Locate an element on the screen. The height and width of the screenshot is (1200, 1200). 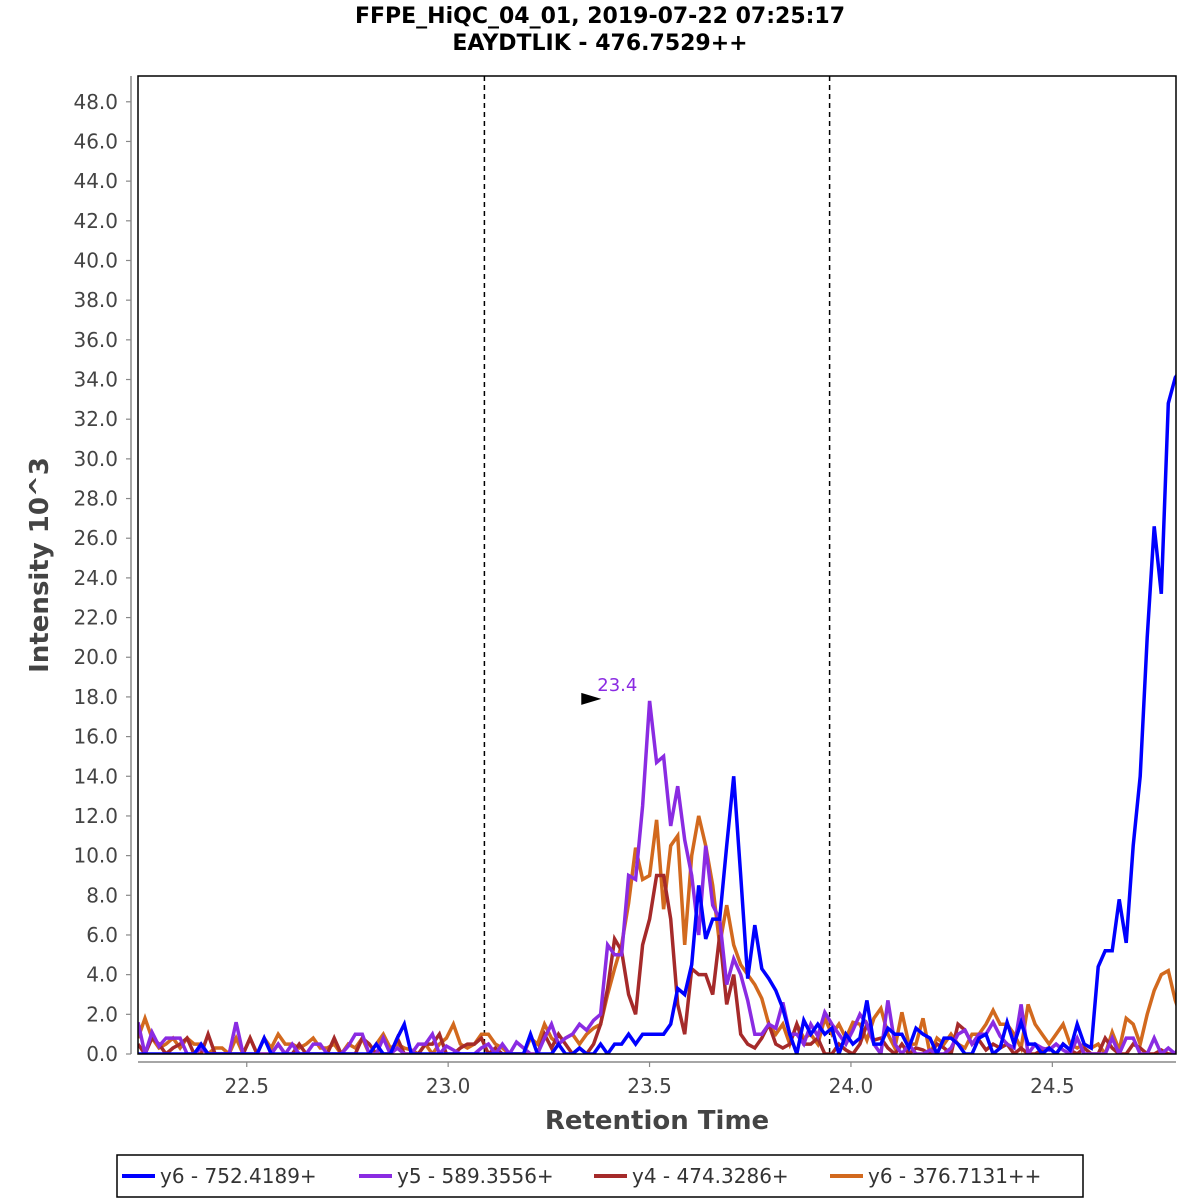
y-tick-label: 26.0 is located at coordinates (95, 538).